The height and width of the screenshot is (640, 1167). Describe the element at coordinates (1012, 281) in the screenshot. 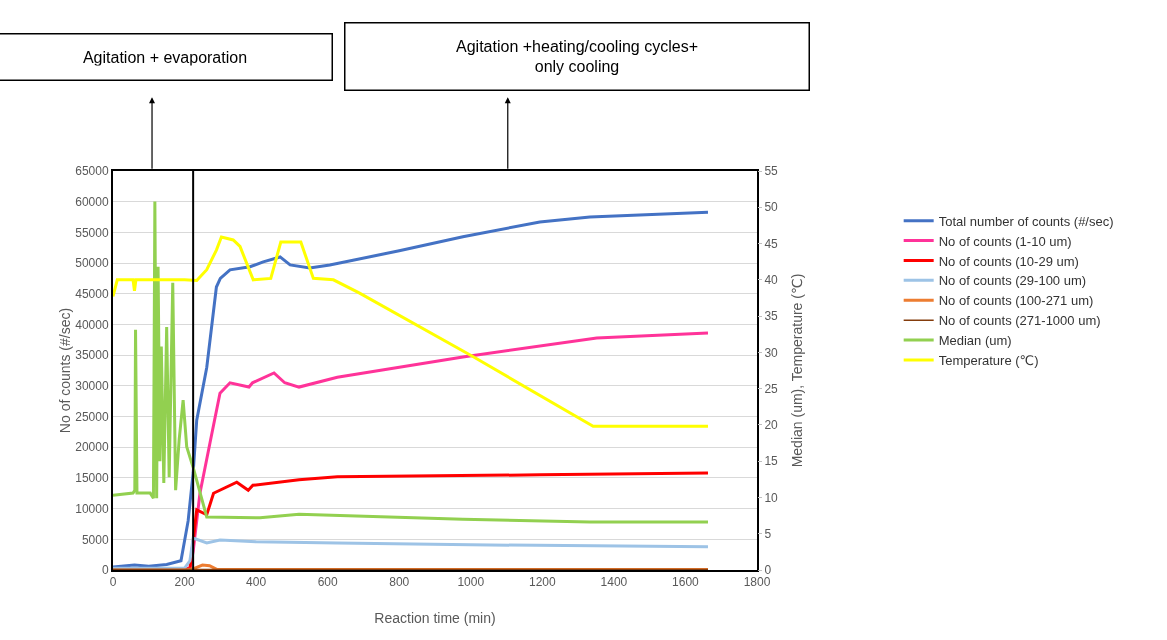

I see `legend-label: No of counts (29-100 um)` at that location.